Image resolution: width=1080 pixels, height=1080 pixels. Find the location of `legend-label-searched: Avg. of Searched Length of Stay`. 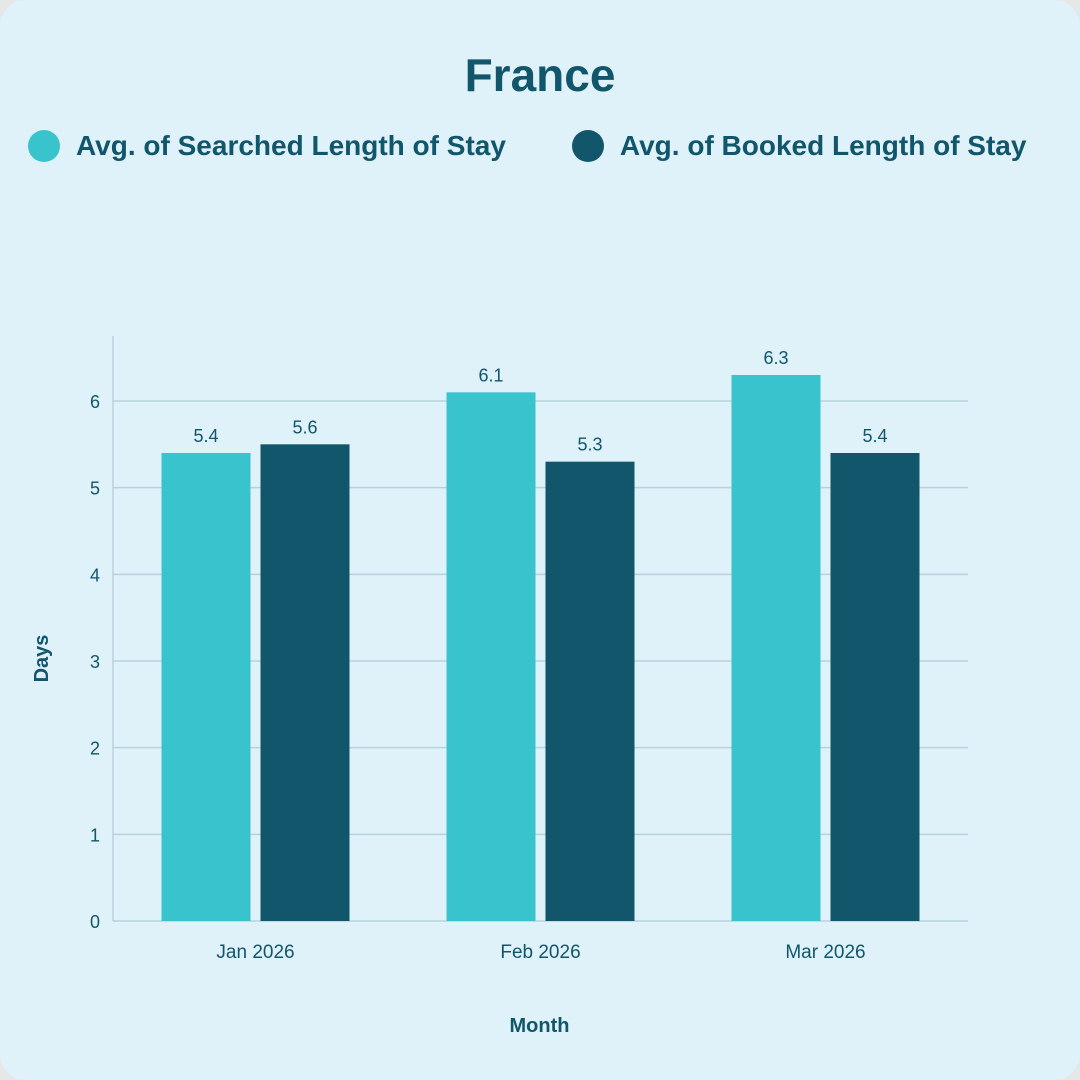

legend-label-searched: Avg. of Searched Length of Stay is located at coordinates (291, 145).